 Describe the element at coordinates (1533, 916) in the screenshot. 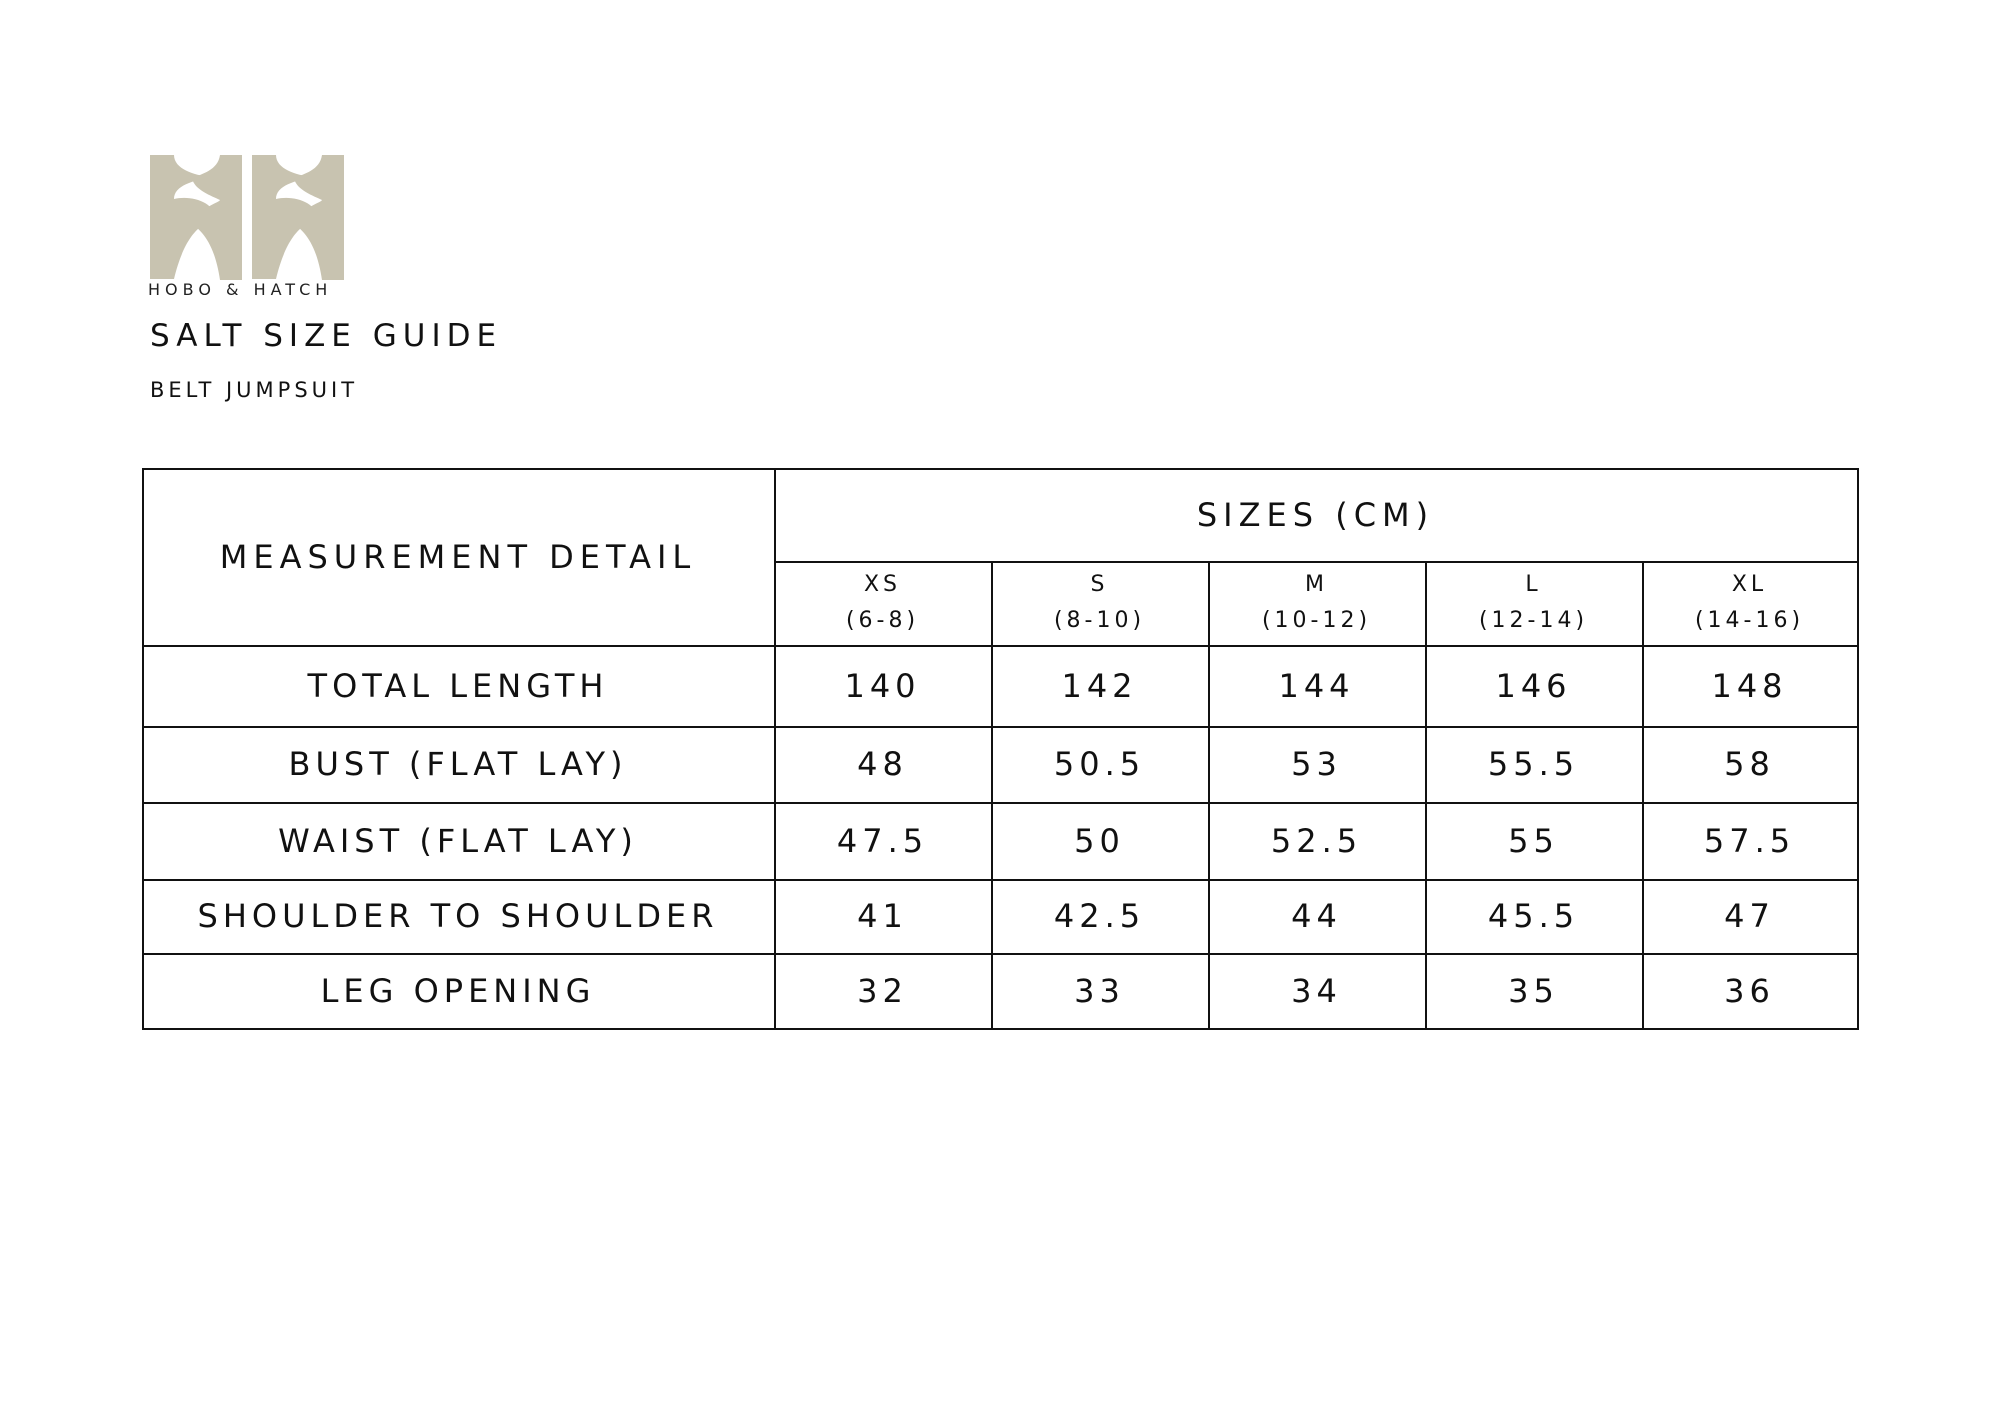

I see `table-cell: 45.5` at that location.